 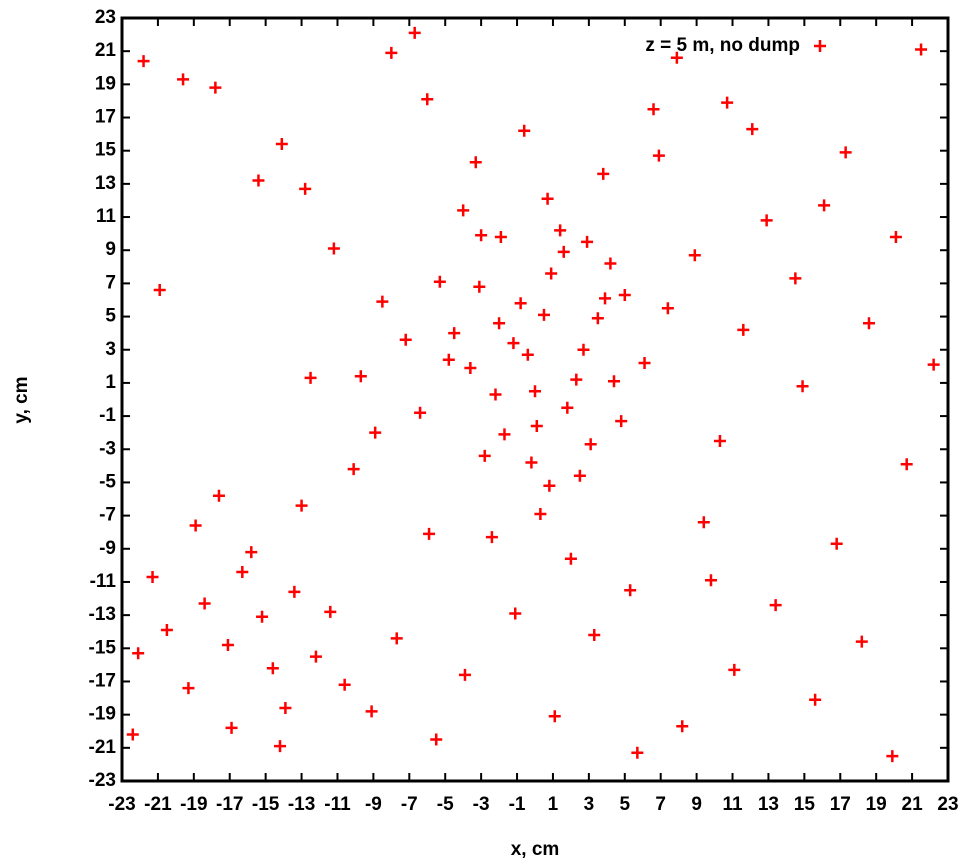 I want to click on legend-marker, so click(x=820, y=46).